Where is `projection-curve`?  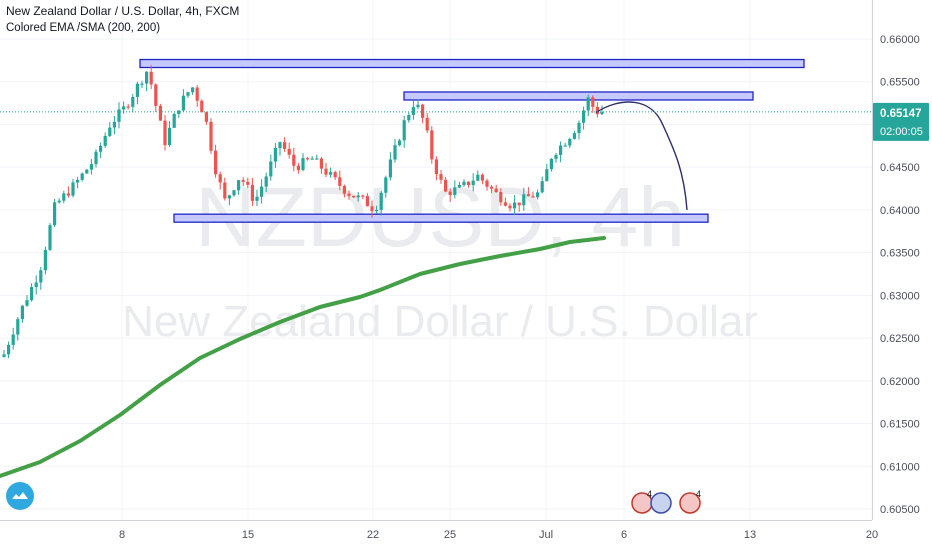
projection-curve is located at coordinates (641, 155).